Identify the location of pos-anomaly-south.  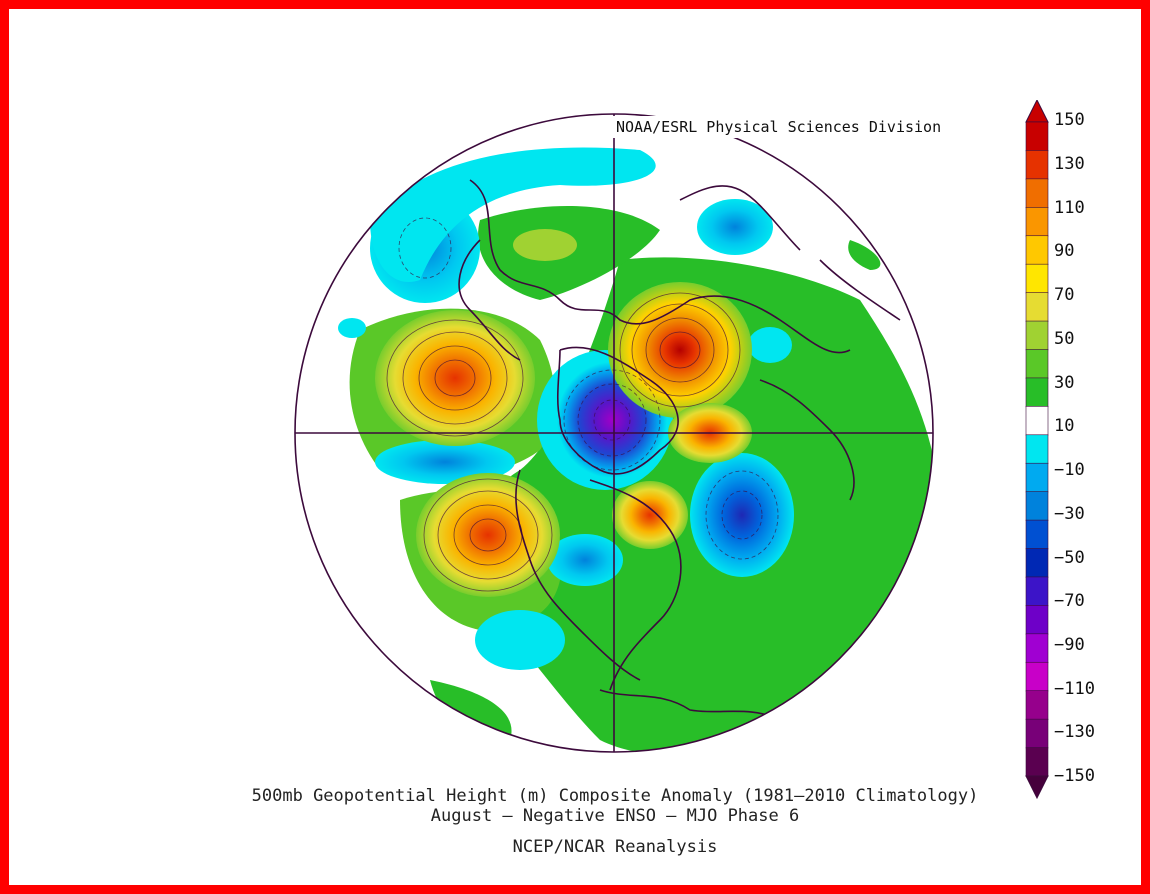
(650, 515).